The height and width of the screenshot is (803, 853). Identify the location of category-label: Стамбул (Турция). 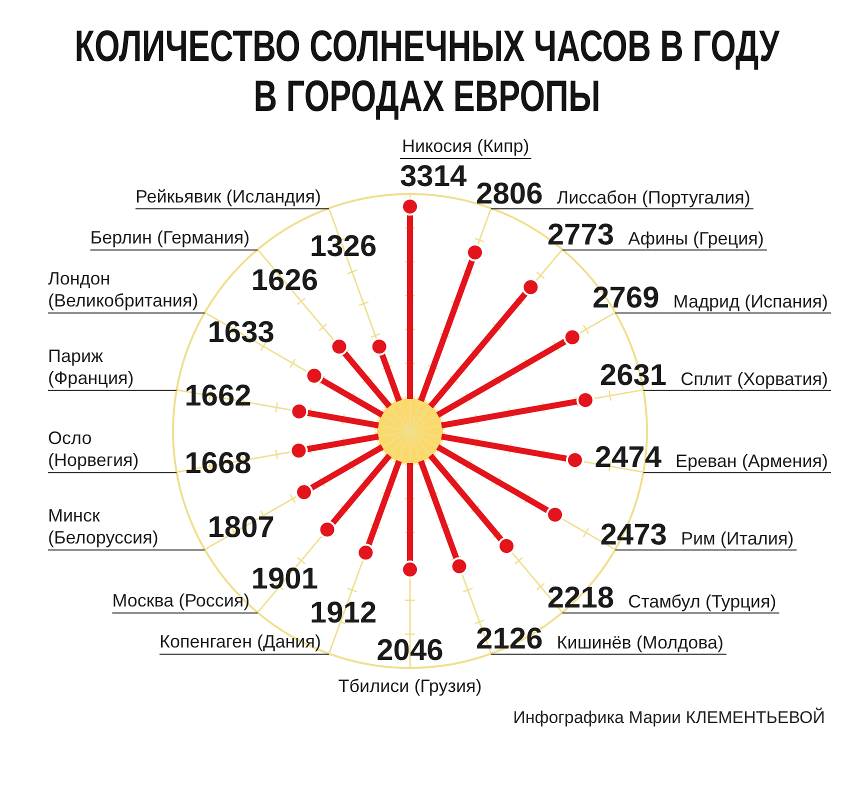
(702, 602).